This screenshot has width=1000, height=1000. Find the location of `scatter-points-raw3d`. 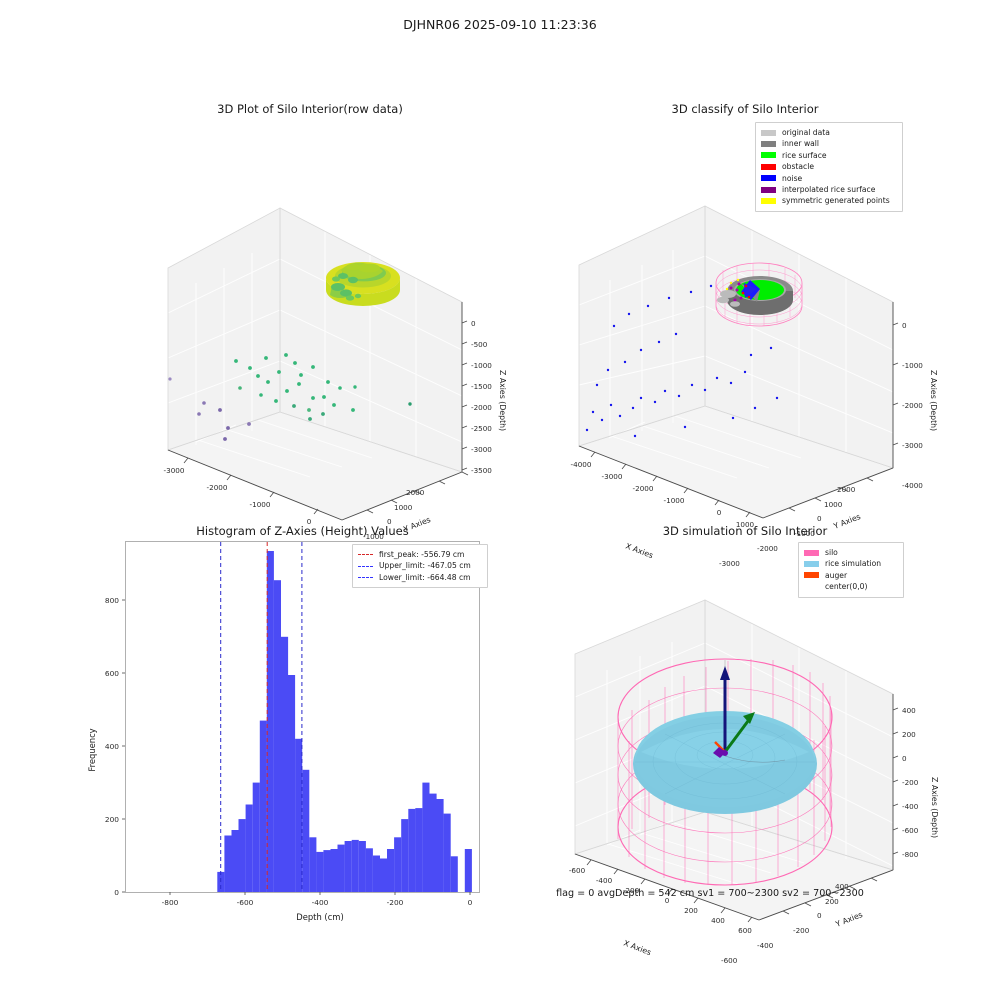

scatter-points-raw3d is located at coordinates (290, 397).